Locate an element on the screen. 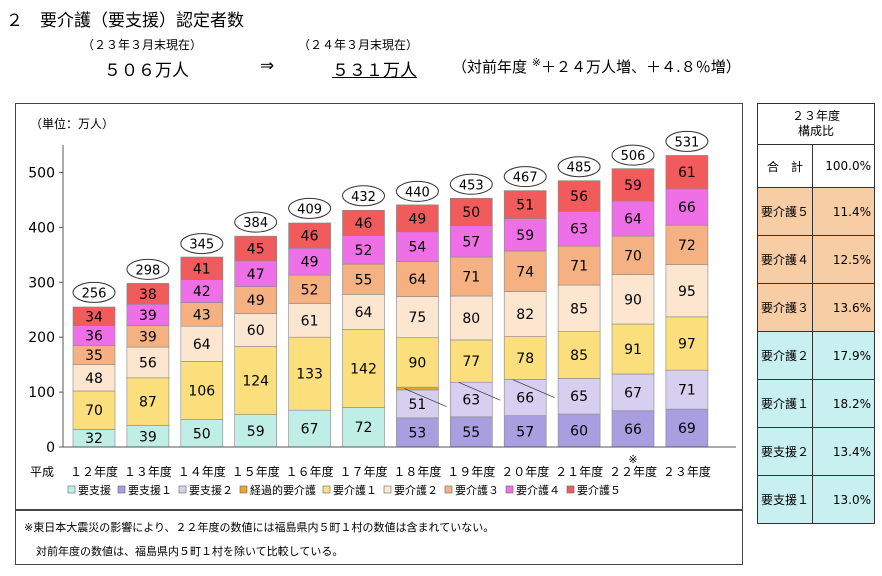  data-label: 47 is located at coordinates (256, 275).